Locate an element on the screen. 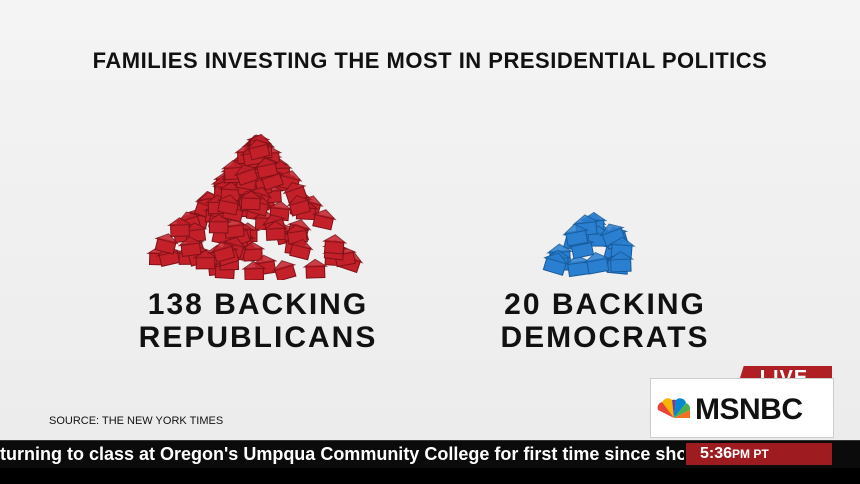 The height and width of the screenshot is (484, 860). network-logo: MSNBC is located at coordinates (742, 408).